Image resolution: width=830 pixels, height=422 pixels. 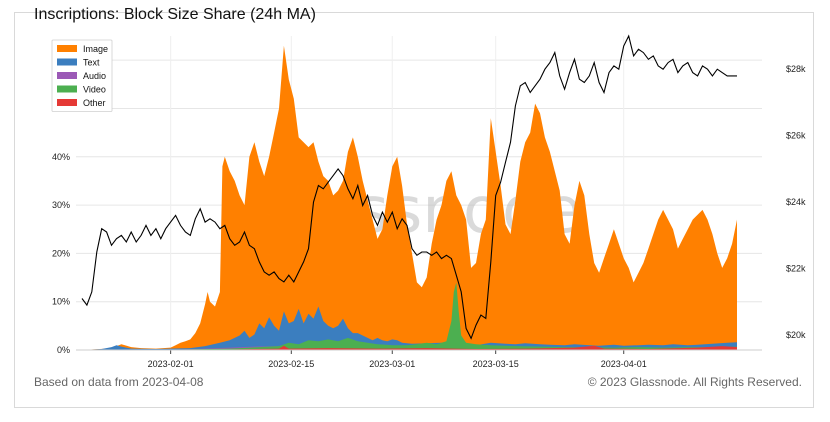 What do you see at coordinates (94, 90) in the screenshot?
I see `legend-label-video: Video` at bounding box center [94, 90].